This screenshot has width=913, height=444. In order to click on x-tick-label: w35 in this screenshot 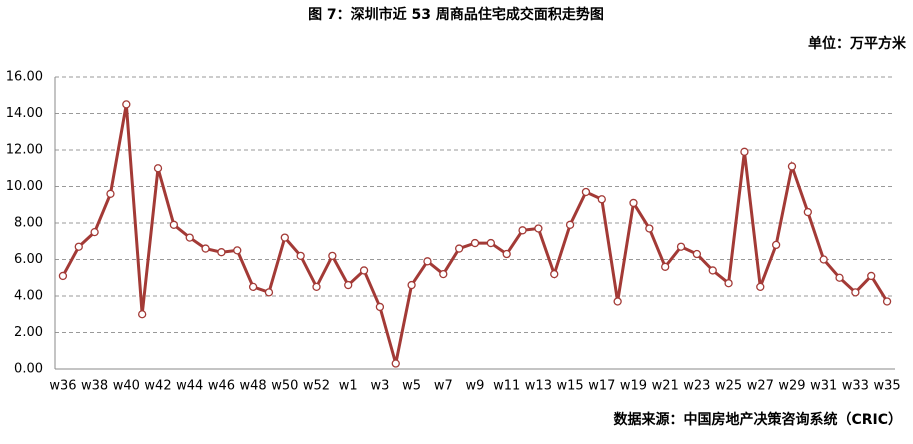, I will do `click(886, 386)`.